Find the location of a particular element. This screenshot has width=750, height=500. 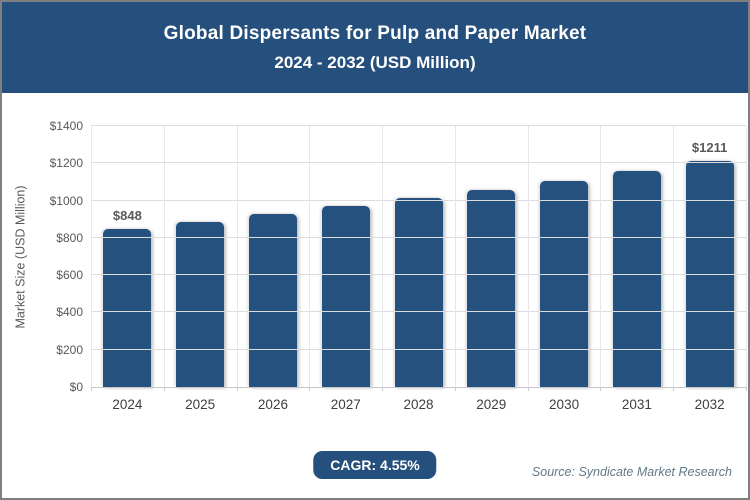

x-axis-label-2029: 2029 is located at coordinates (491, 404).